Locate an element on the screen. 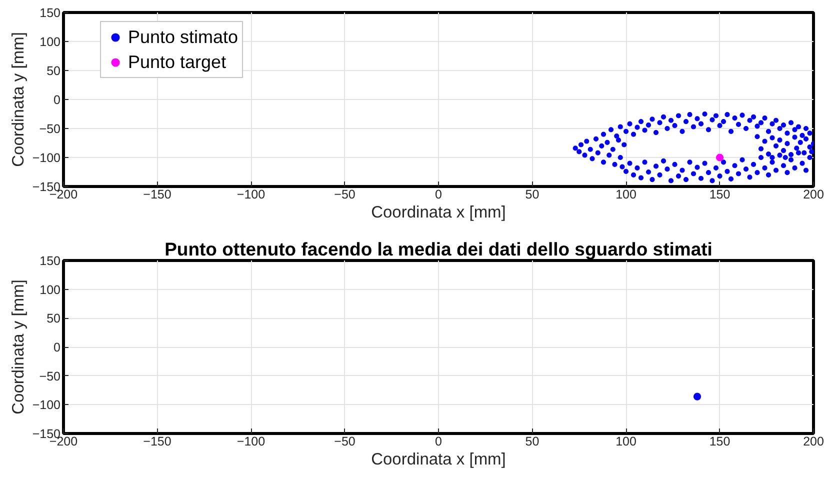 The image size is (824, 477). legend-label: Punto stimato is located at coordinates (183, 37).